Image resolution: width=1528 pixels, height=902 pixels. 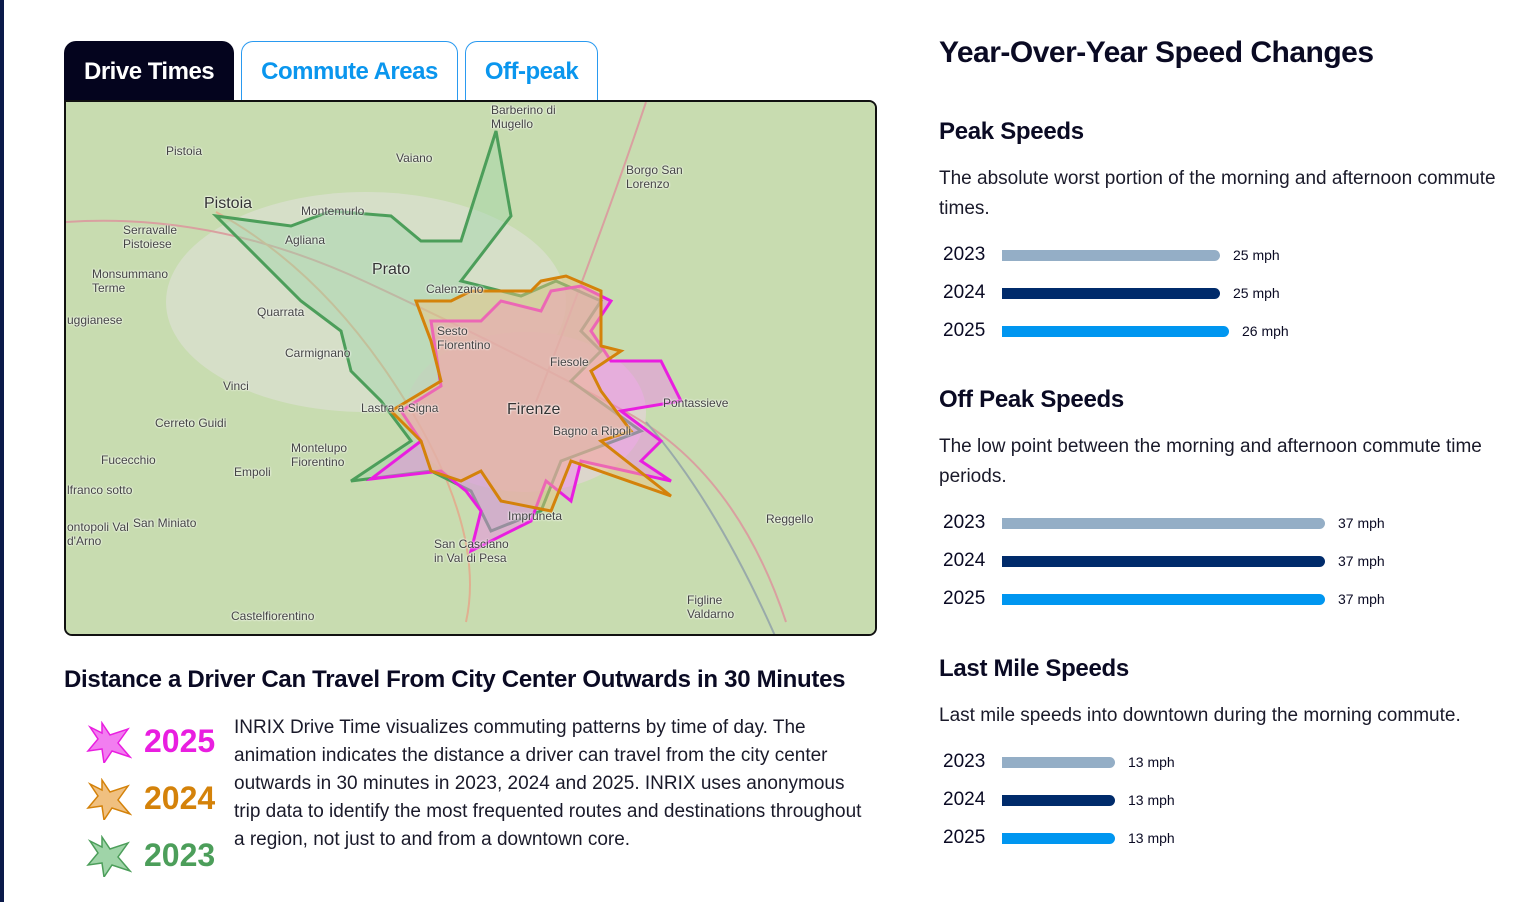 I want to click on section-title: Off Peak Speeds, so click(x=1031, y=399).